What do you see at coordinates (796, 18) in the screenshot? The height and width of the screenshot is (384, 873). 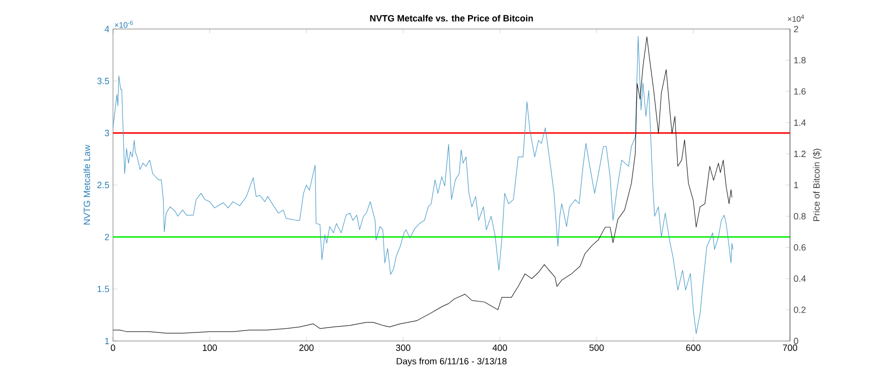 I see `text: ×10$^{4}$` at bounding box center [796, 18].